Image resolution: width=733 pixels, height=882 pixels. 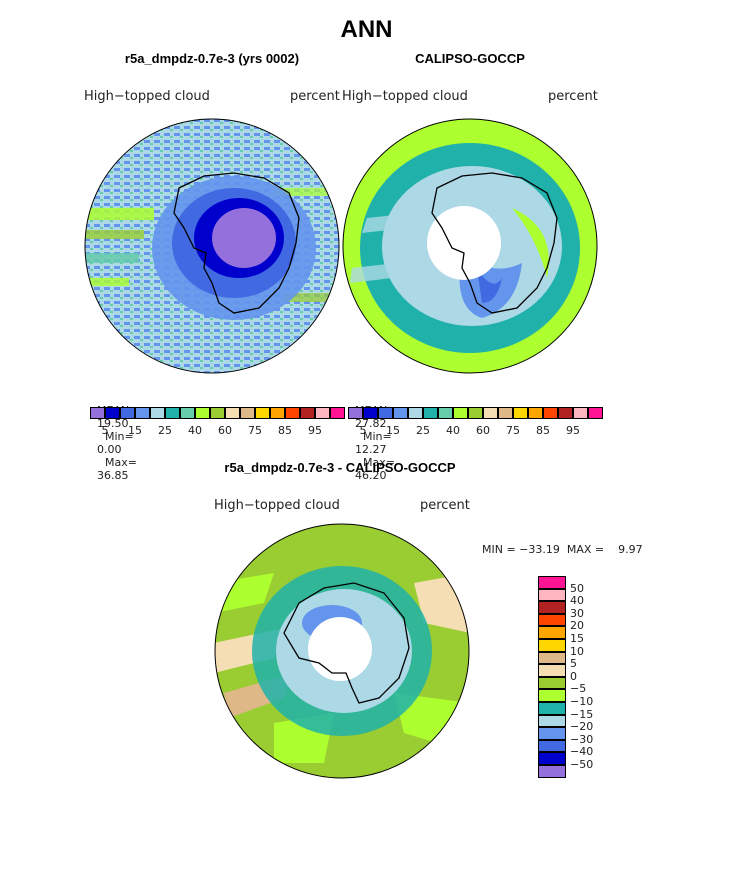 What do you see at coordinates (577, 588) in the screenshot?
I see `panel3-colorbar-tick: 50` at bounding box center [577, 588].